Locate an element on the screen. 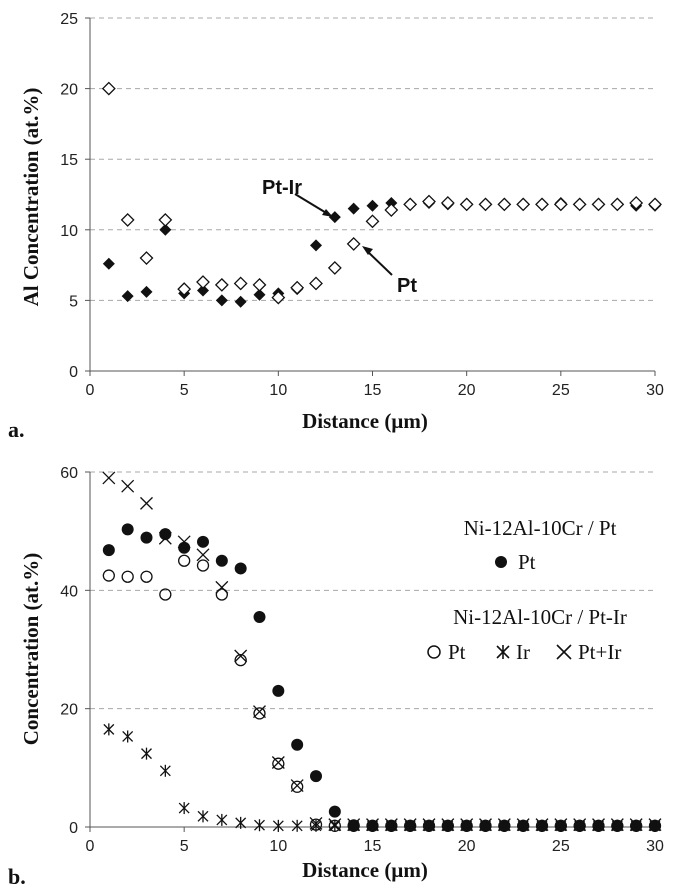 The height and width of the screenshot is (890, 678). chart-a-x-tick-label: 15 is located at coordinates (373, 390).